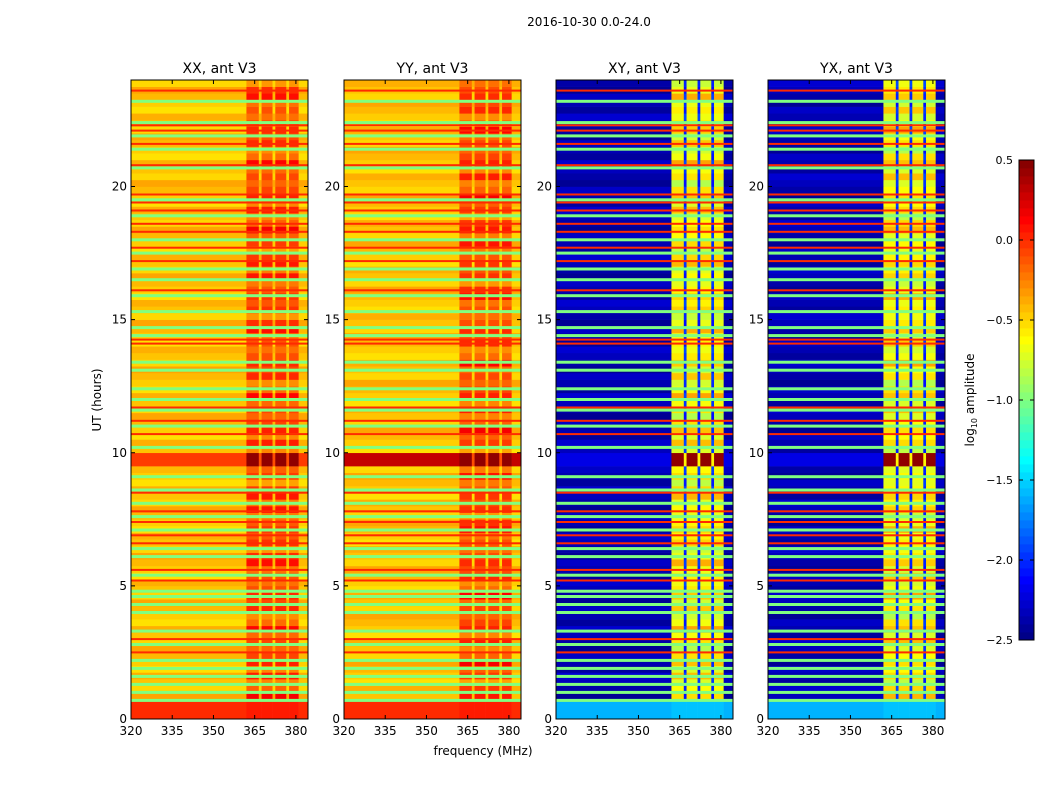 The image size is (1050, 800). What do you see at coordinates (999, 400) in the screenshot?
I see `colorbar-tick-label: −1.0` at bounding box center [999, 400].